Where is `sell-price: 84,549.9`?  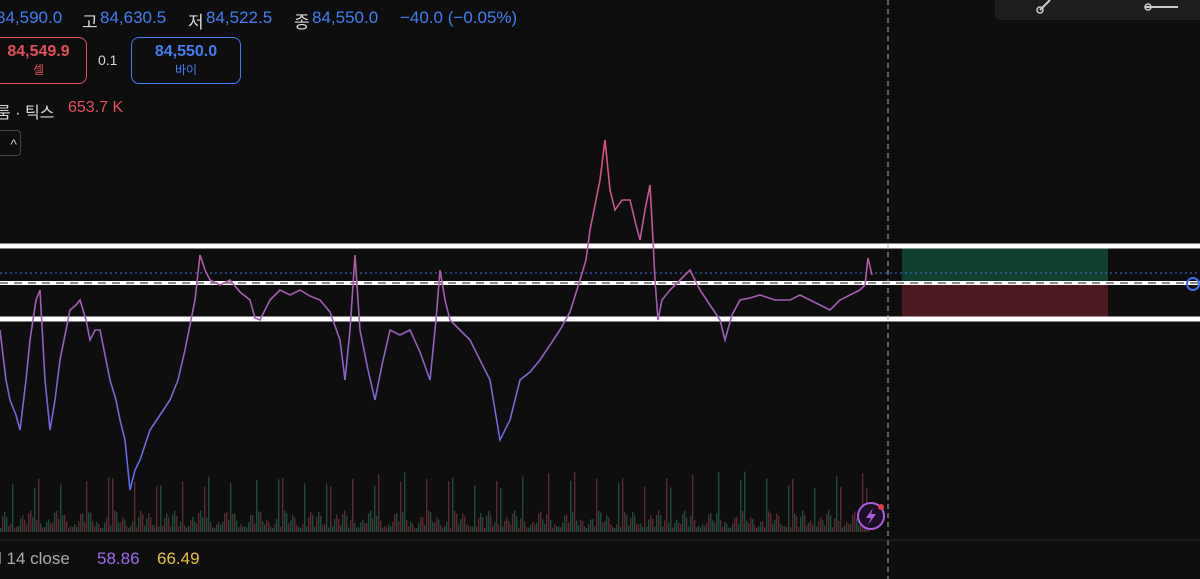 sell-price: 84,549.9 is located at coordinates (38, 51).